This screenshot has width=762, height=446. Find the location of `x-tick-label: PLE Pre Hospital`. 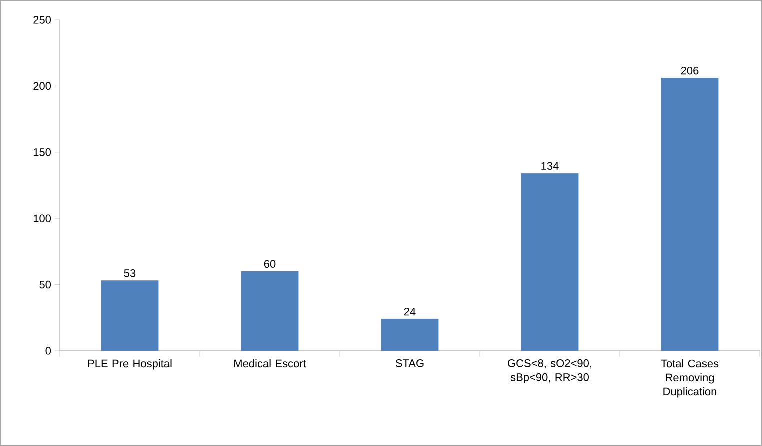

x-tick-label: PLE Pre Hospital is located at coordinates (130, 365).